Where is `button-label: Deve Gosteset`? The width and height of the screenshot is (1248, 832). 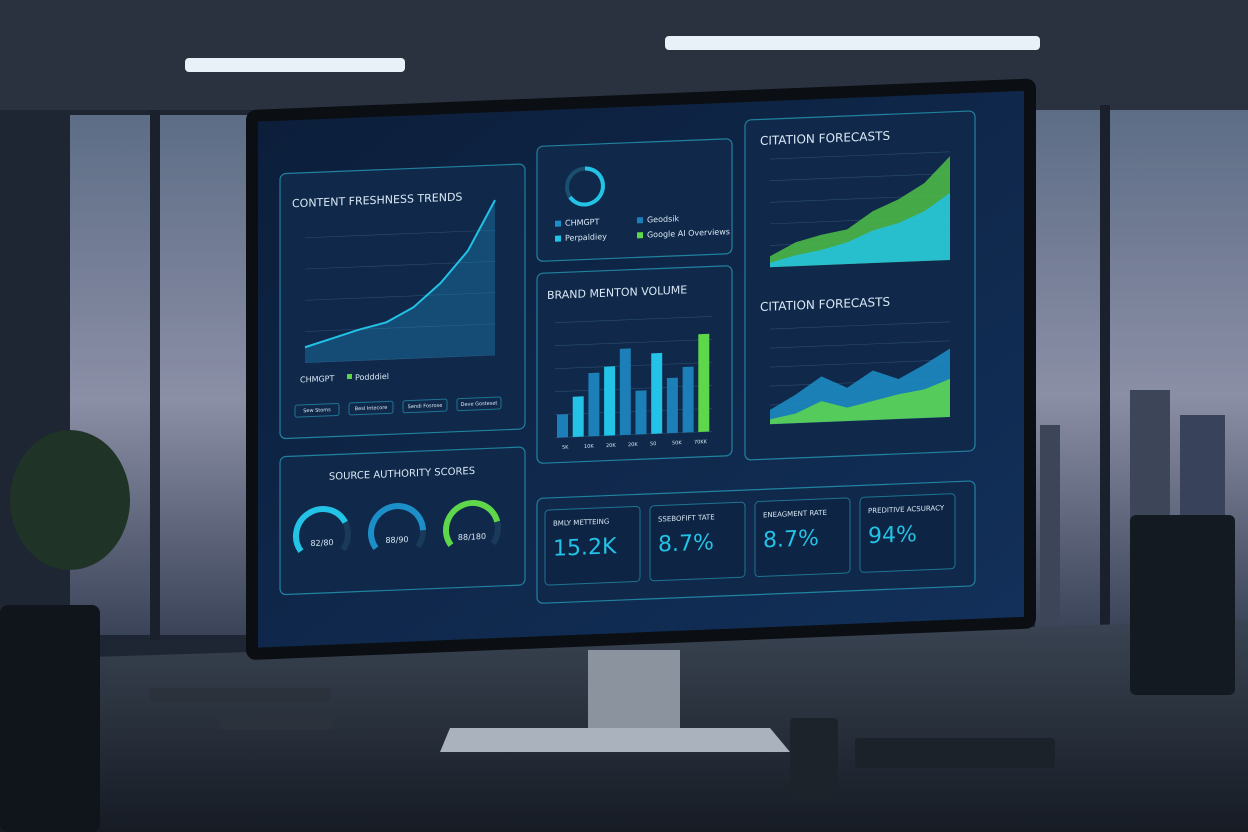
button-label: Deve Gosteset is located at coordinates (479, 404).